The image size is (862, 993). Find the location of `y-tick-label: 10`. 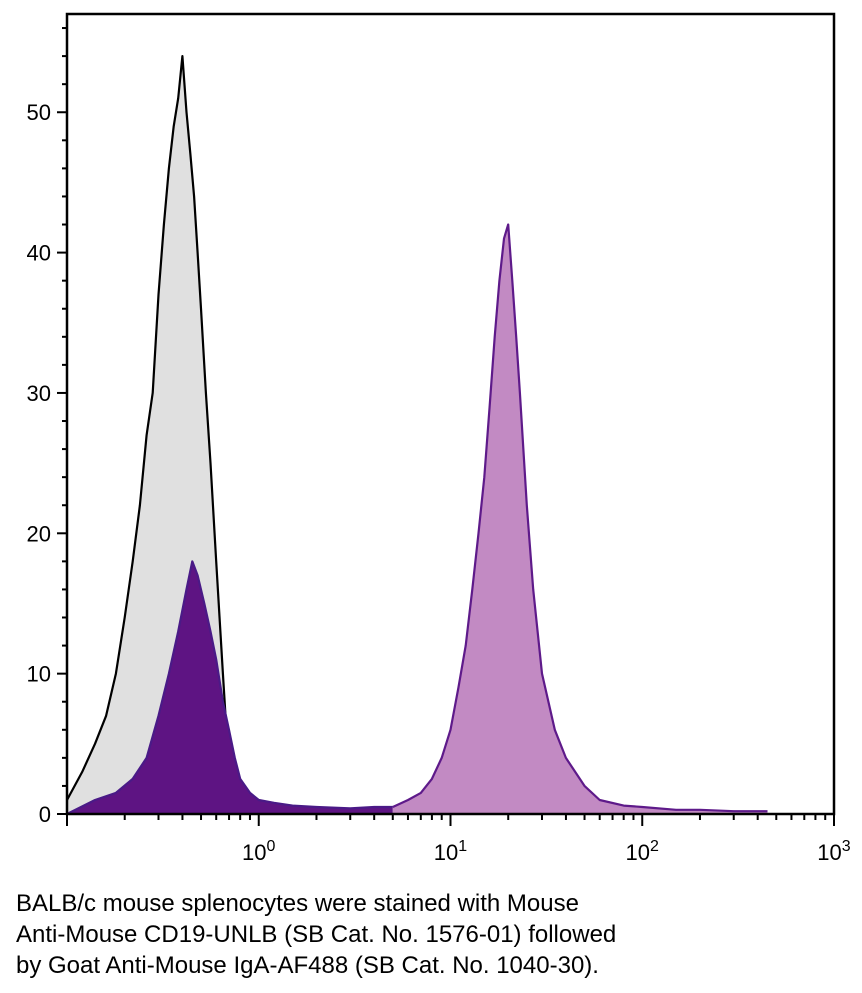

y-tick-label: 10 is located at coordinates (39, 674).